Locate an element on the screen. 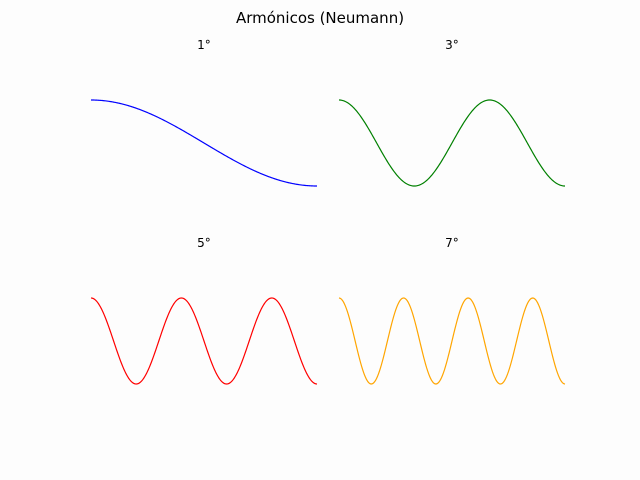 Image resolution: width=640 pixels, height=480 pixels. subplot-1: 1° is located at coordinates (204, 112).